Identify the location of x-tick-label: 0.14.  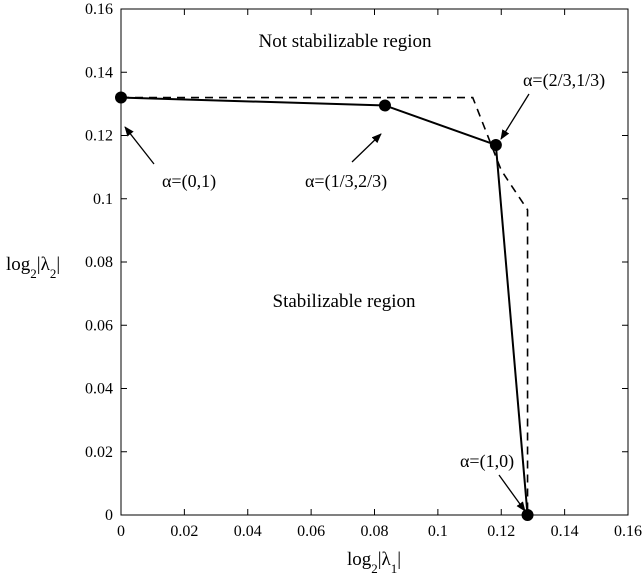
(565, 531).